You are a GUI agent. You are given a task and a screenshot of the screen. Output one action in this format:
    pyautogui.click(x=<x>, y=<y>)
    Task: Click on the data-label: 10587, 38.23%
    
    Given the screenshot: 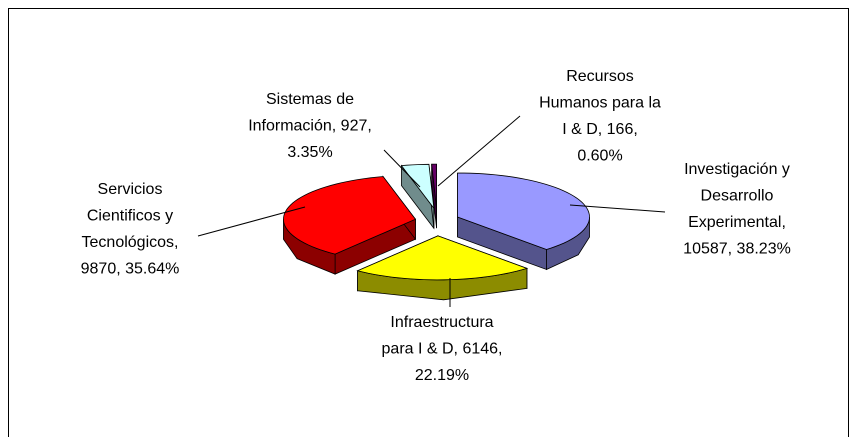 What is the action you would take?
    pyautogui.click(x=737, y=249)
    